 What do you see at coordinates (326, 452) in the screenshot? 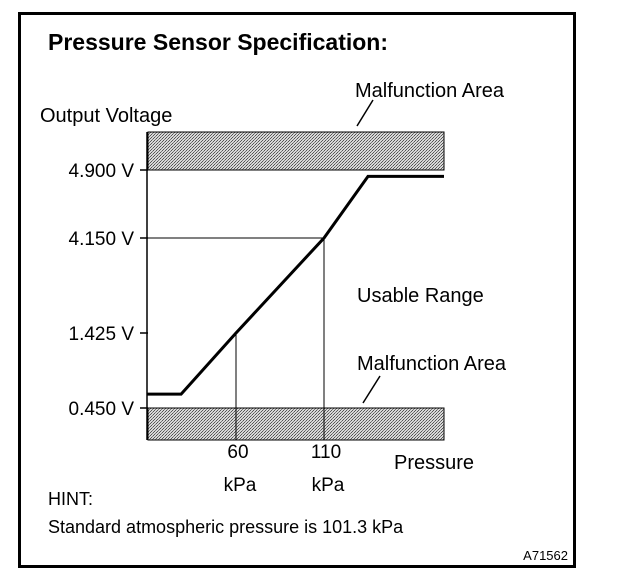
I see `x-tick-label-1: 110` at bounding box center [326, 452].